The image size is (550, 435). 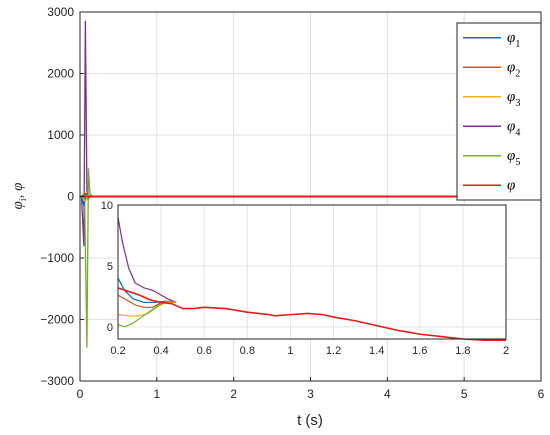 What do you see at coordinates (462, 351) in the screenshot?
I see `inset-x-tick-label: 1.8` at bounding box center [462, 351].